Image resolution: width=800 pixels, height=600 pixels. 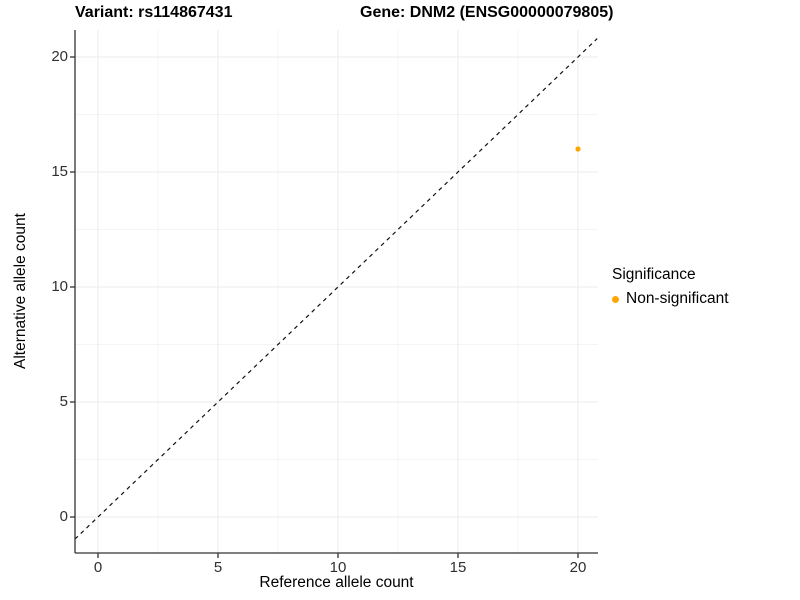 I want to click on x-tick-label: 10, so click(x=338, y=567).